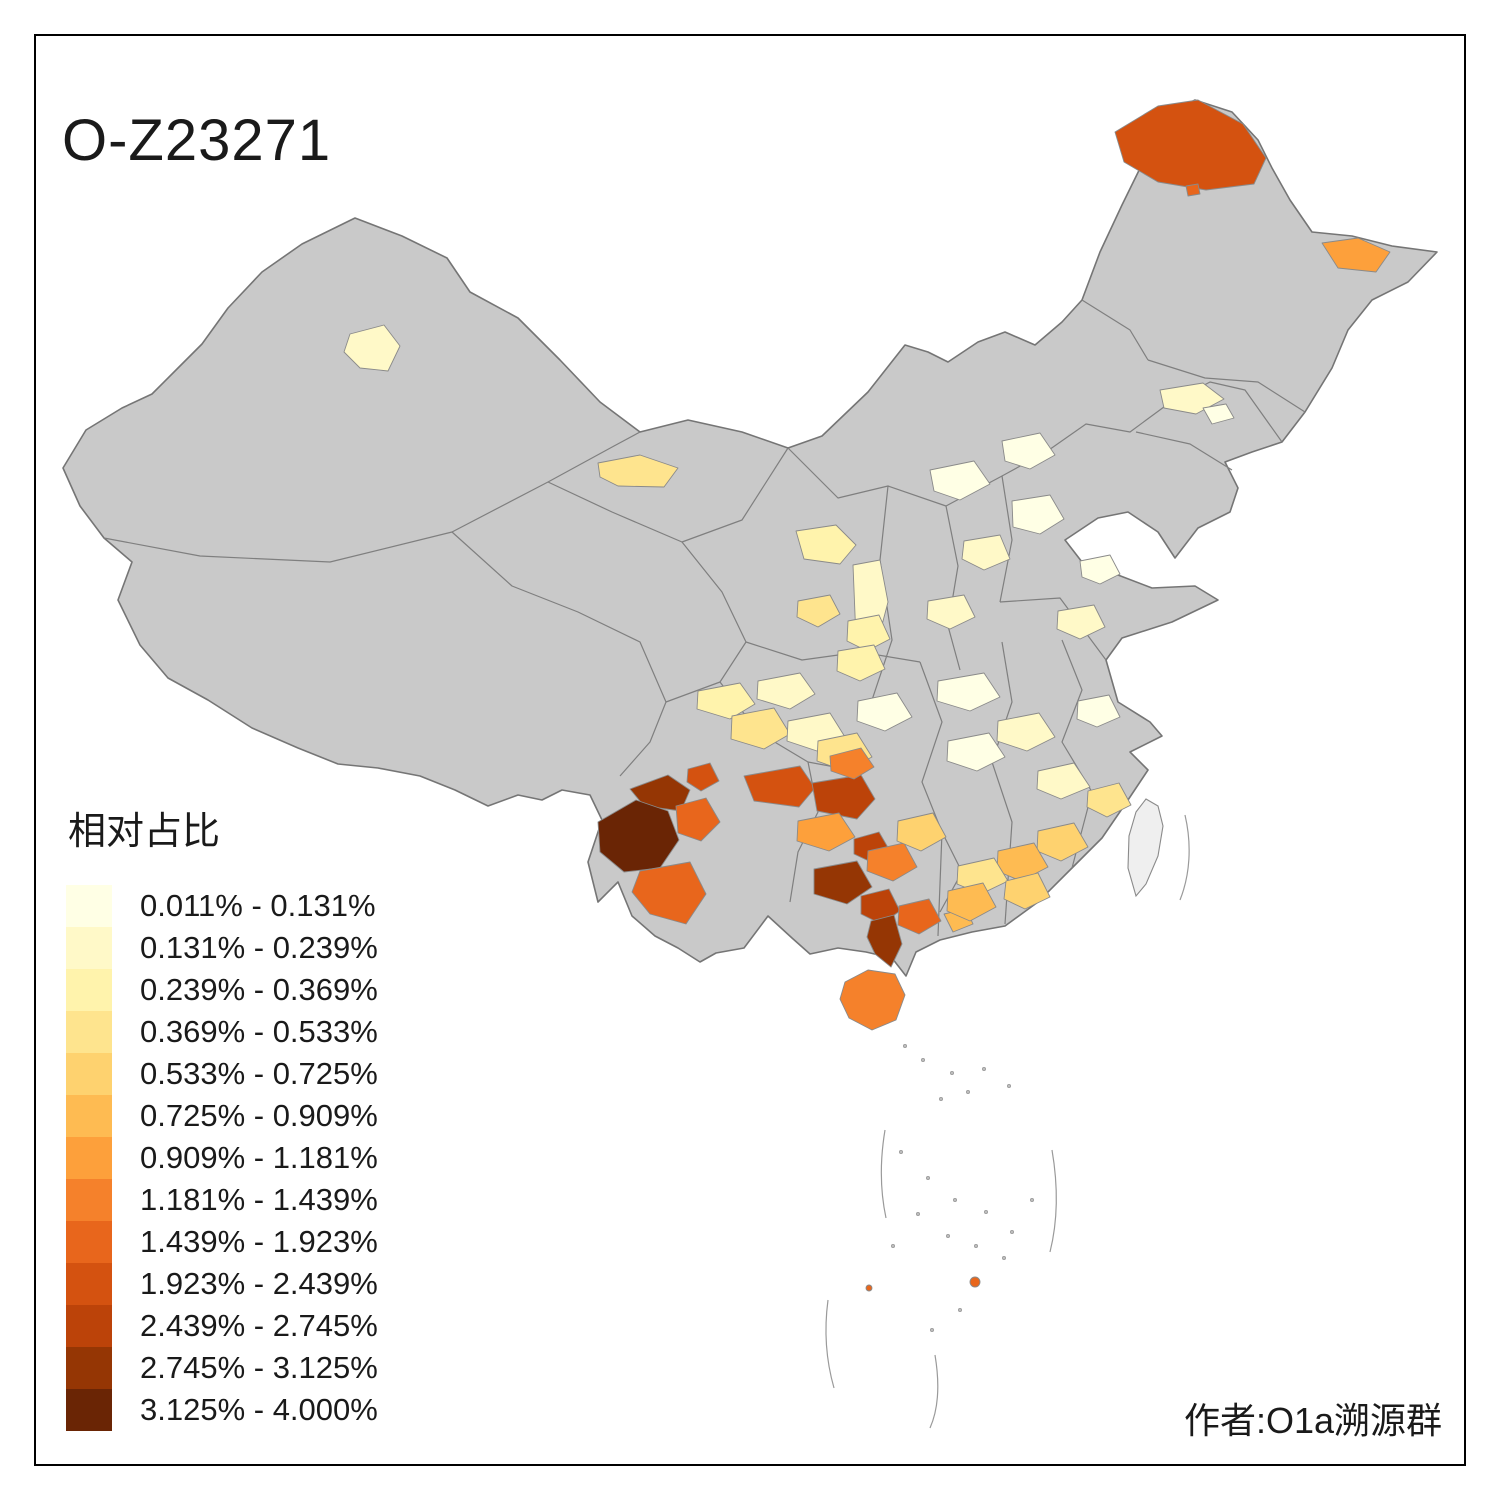 The image size is (1500, 1500). I want to click on legend-range-label: 0.131% - 0.239%, so click(259, 947).